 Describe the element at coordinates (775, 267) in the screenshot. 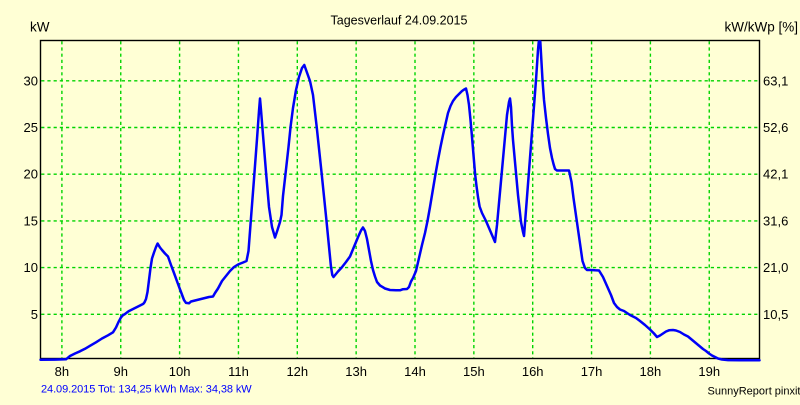

I see `svg-text: 21,0` at that location.